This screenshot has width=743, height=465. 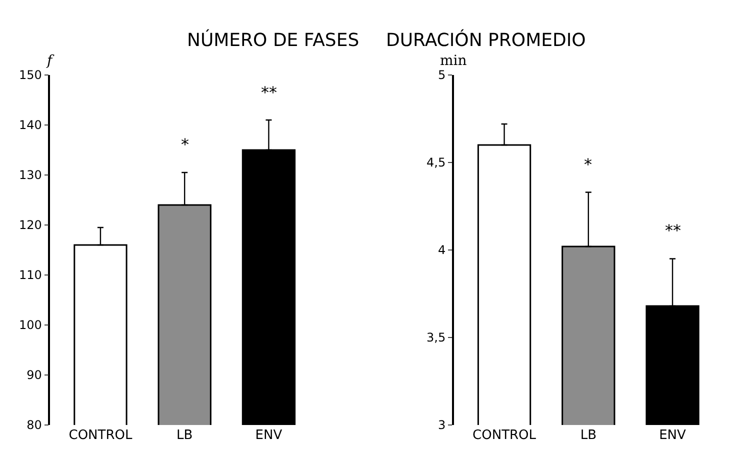 I want to click on y-tick-label: 5, so click(x=442, y=75).